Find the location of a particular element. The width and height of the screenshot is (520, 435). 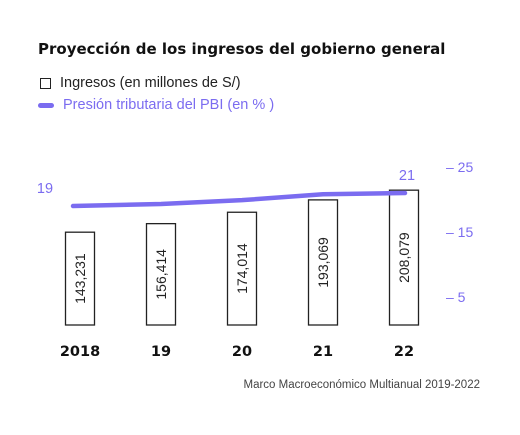

bar-value-label-19: 156,414 is located at coordinates (161, 274).